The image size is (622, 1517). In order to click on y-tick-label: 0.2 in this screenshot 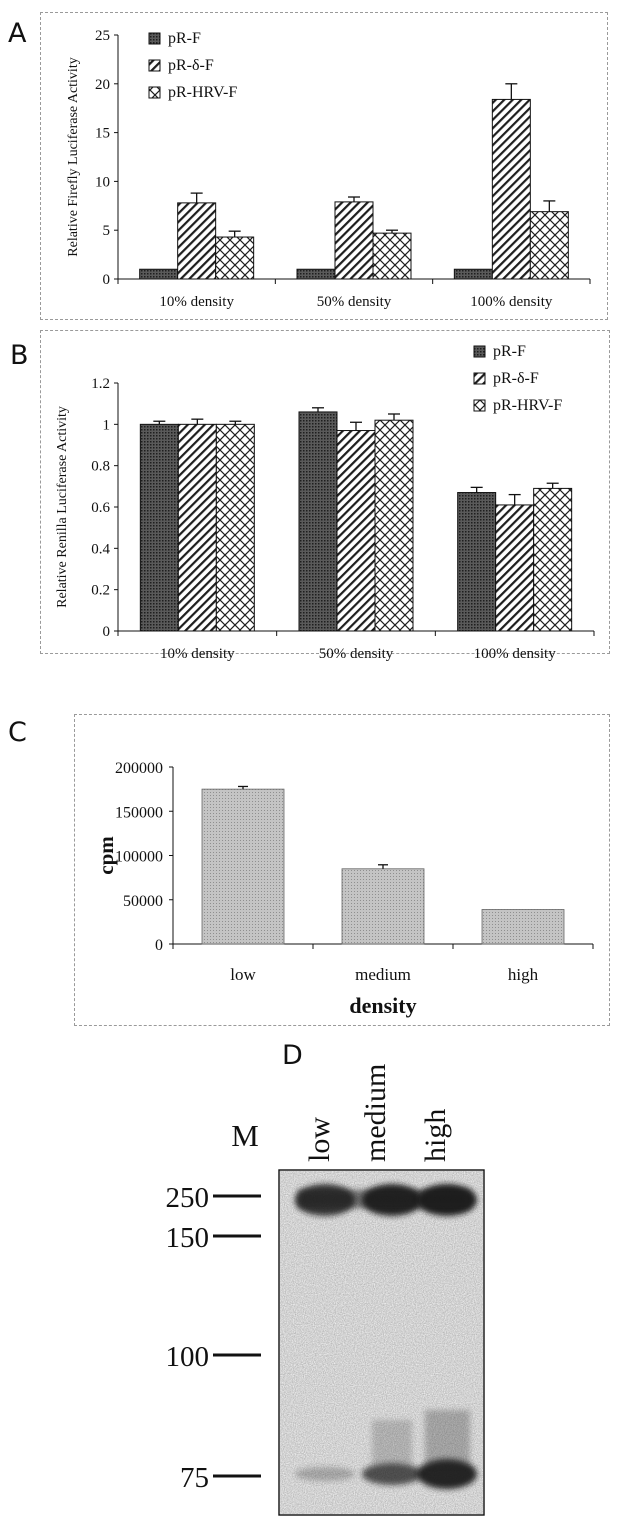, I will do `click(100, 591)`.